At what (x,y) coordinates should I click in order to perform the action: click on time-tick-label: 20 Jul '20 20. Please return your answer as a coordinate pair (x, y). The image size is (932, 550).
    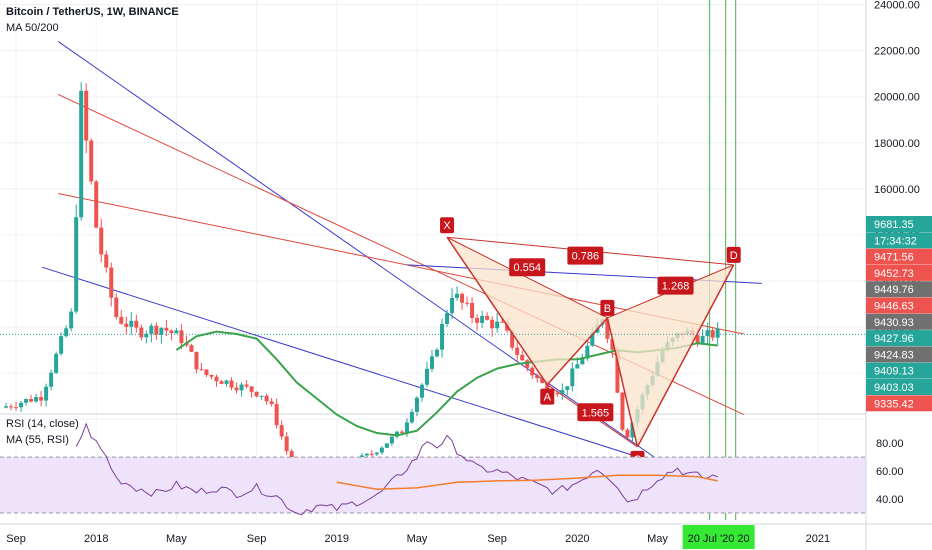
    Looking at the image, I should click on (719, 539).